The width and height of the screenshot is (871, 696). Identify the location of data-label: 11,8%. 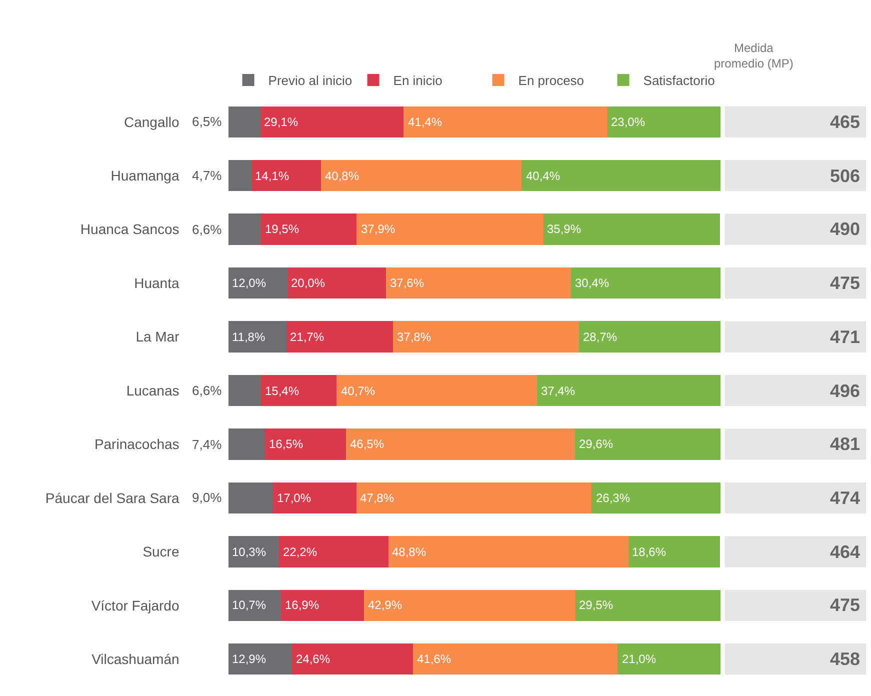
(249, 337).